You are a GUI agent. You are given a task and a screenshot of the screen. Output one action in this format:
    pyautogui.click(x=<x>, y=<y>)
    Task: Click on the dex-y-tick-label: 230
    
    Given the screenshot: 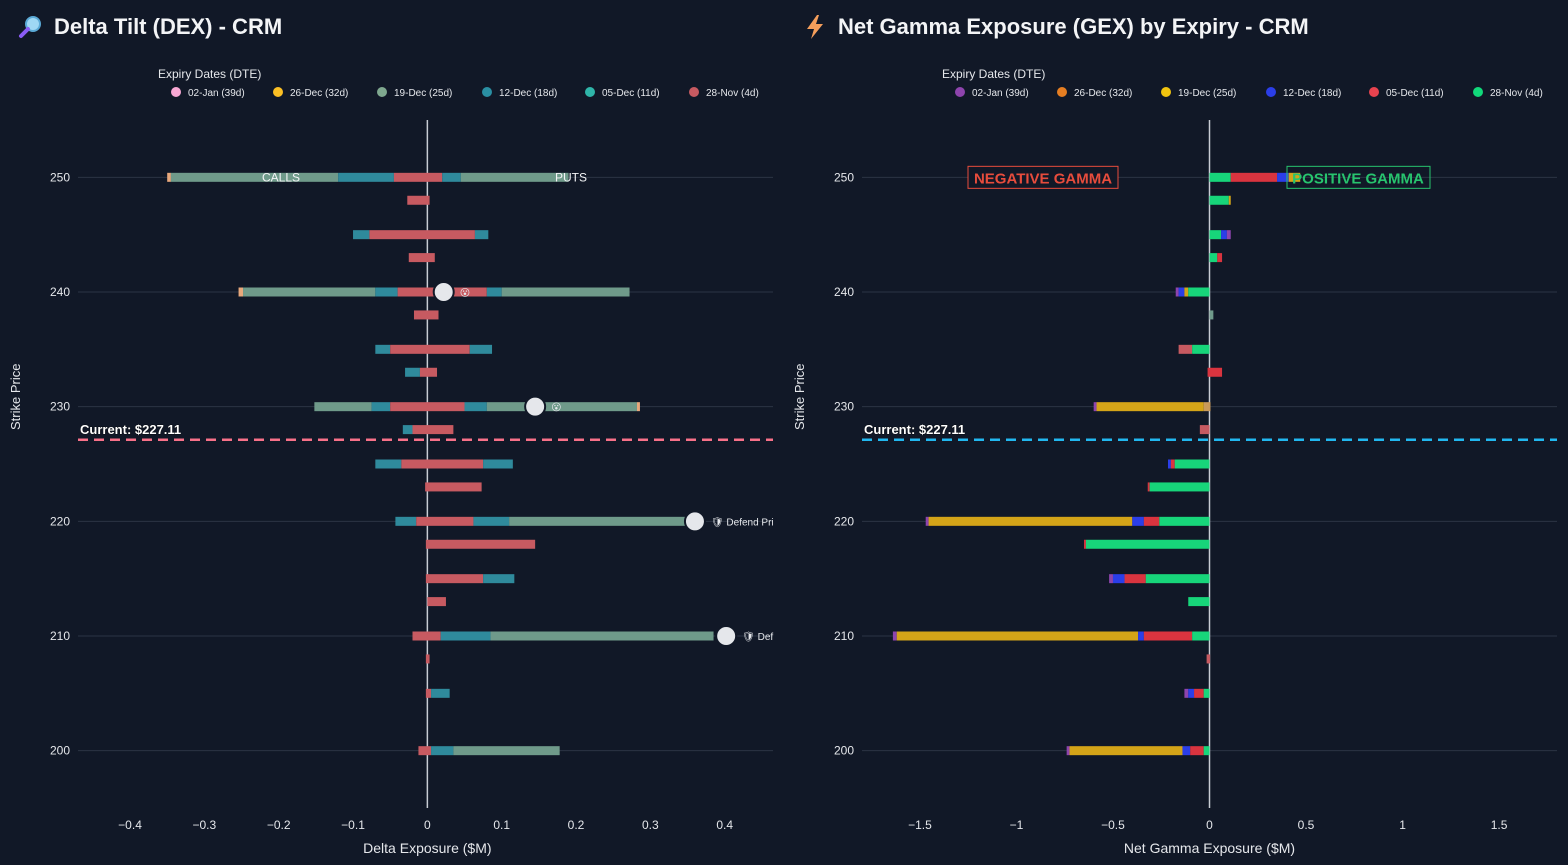 What is the action you would take?
    pyautogui.click(x=60, y=407)
    